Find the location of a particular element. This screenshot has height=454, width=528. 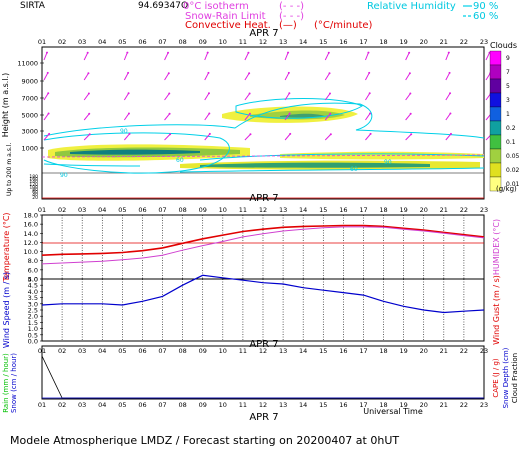

height-tick-label-low: 160 is located at coordinates (33, 180).